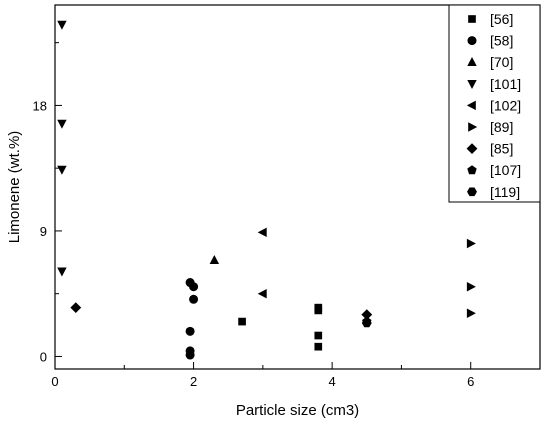 This screenshot has height=424, width=550. Describe the element at coordinates (501, 62) in the screenshot. I see `legend-label: [70]` at that location.